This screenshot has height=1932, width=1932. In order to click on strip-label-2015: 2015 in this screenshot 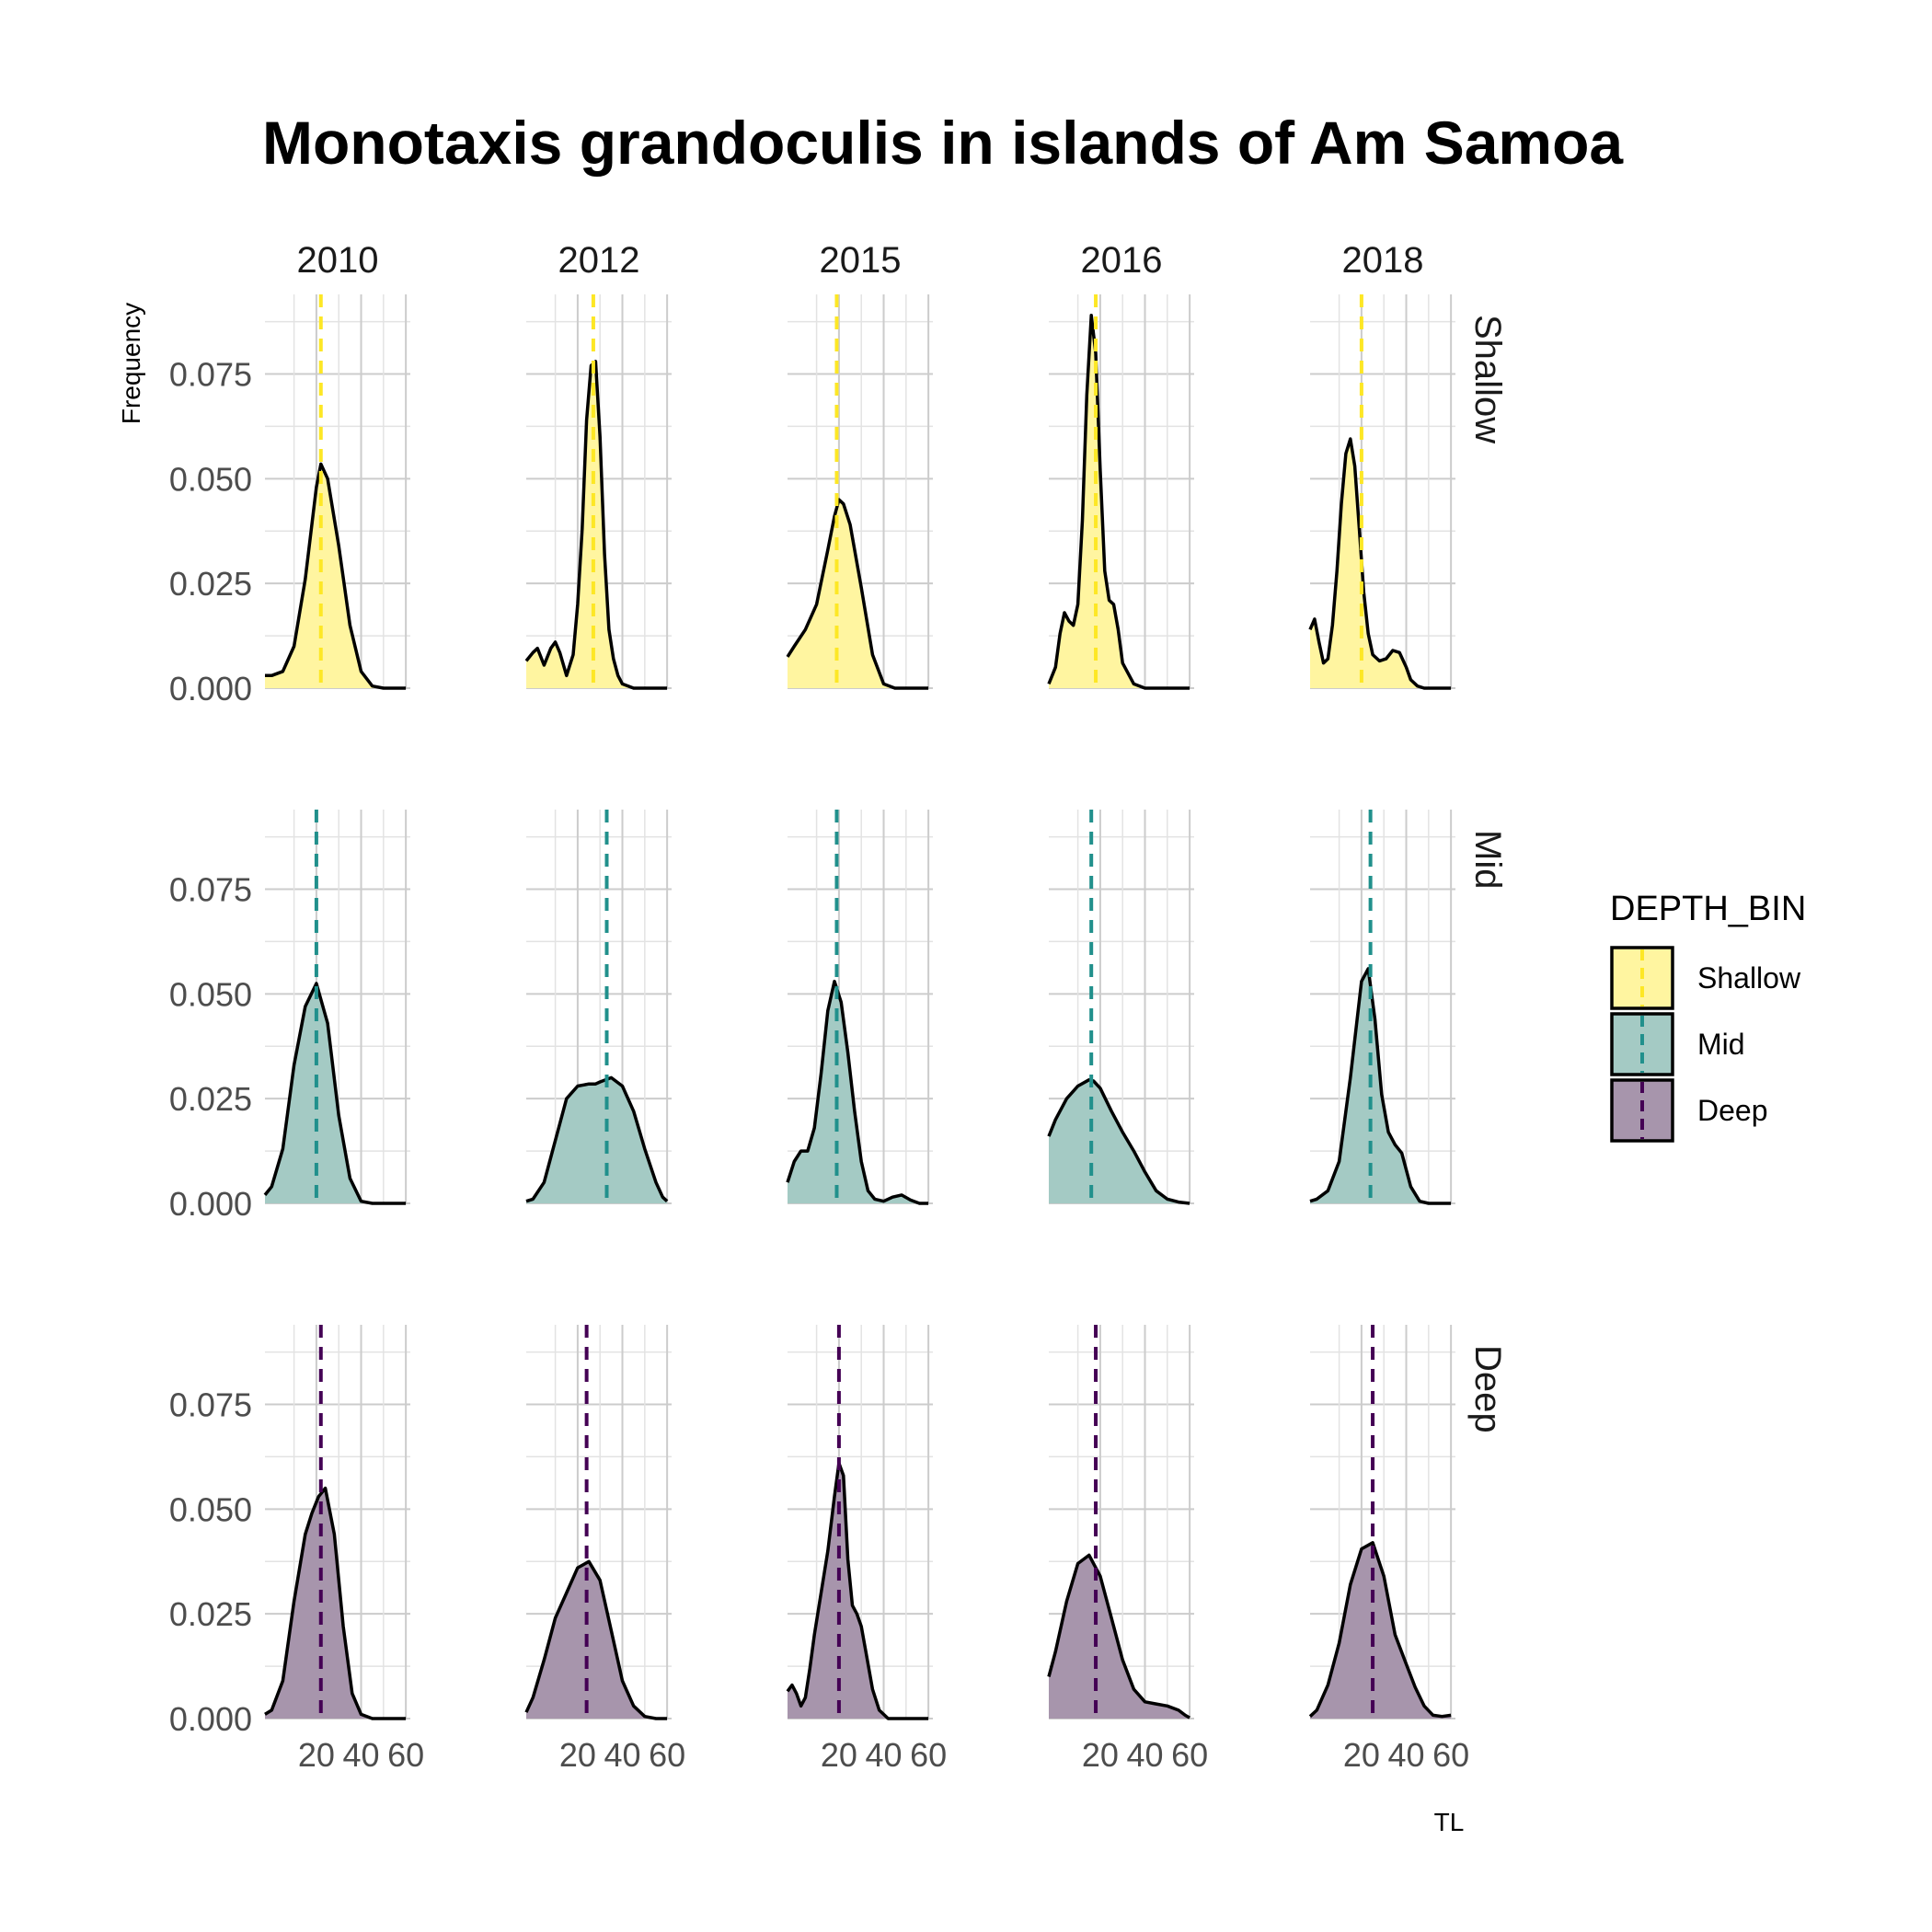, I will do `click(861, 260)`.